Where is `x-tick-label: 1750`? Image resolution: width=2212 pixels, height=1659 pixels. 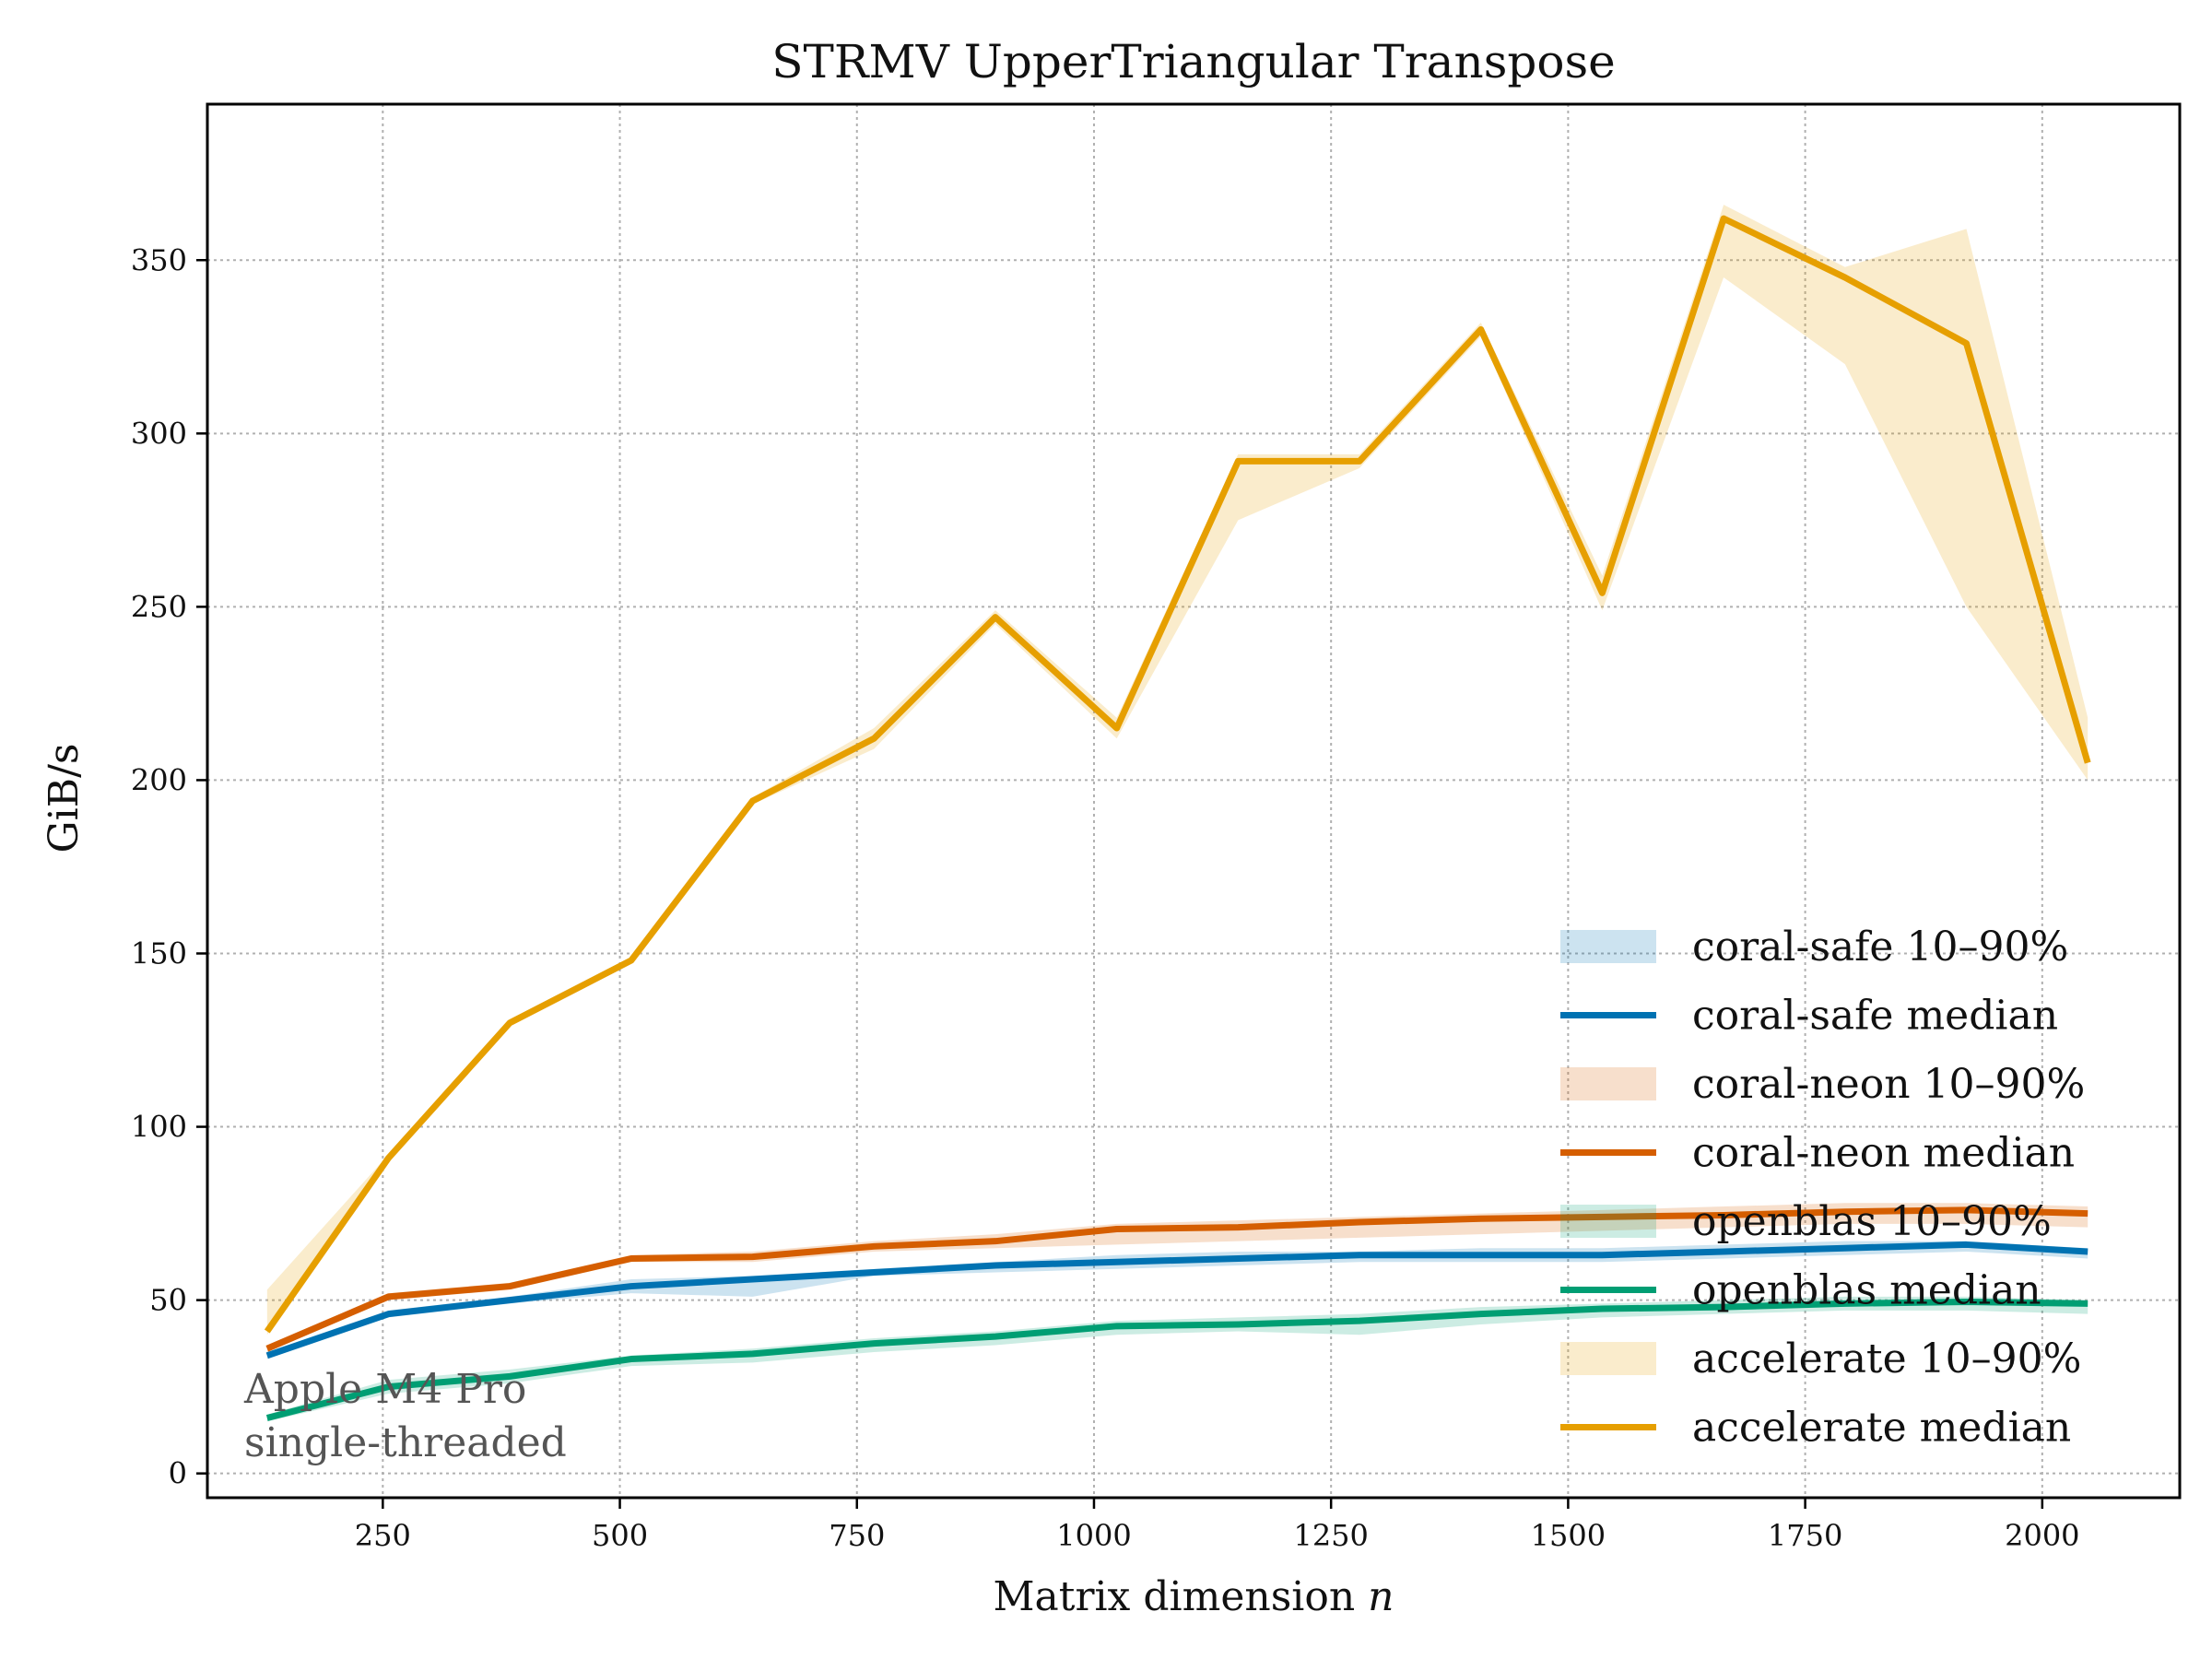
x-tick-label: 1750 is located at coordinates (1805, 1535).